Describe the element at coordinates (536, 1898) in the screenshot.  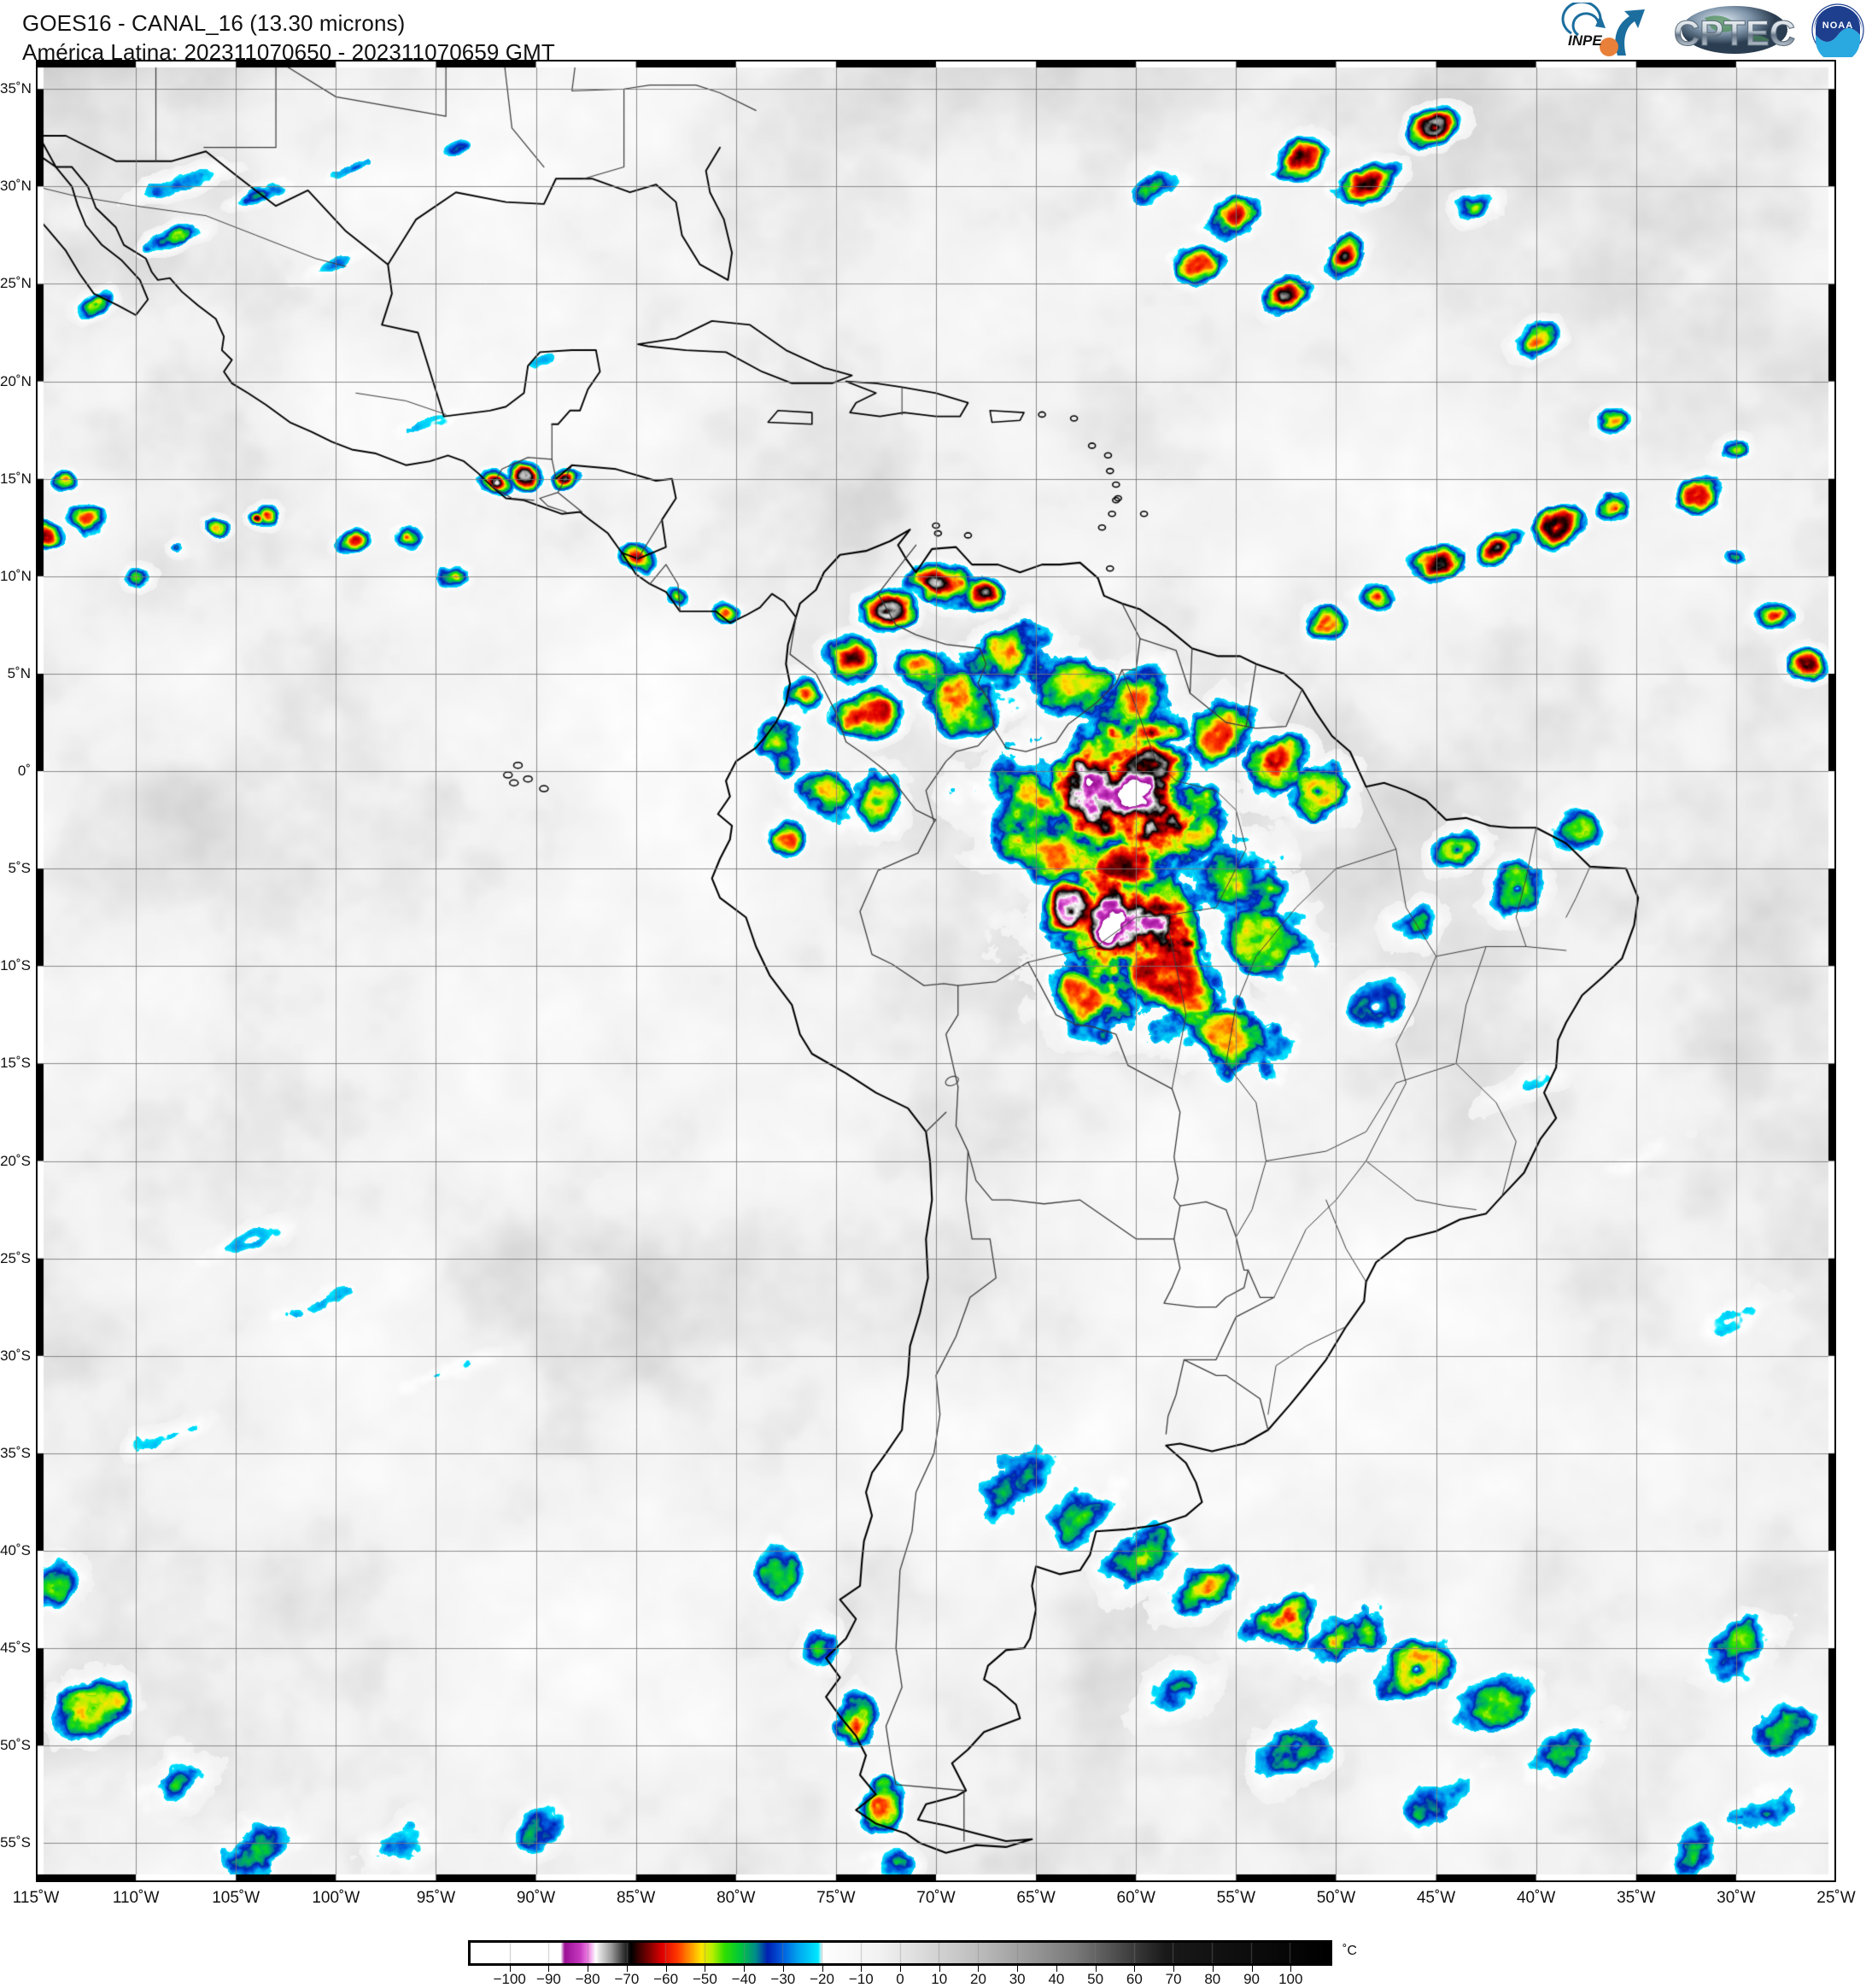
I see `lon-label-5: 90˚W` at that location.